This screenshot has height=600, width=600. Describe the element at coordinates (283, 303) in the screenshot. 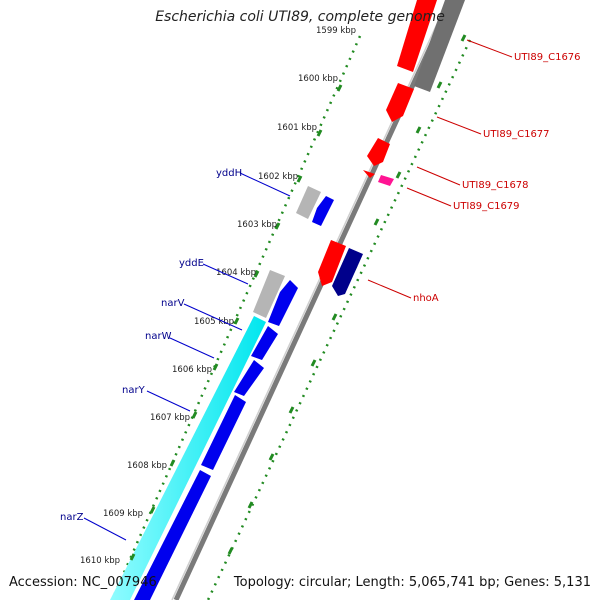

I see `cds-forward-yddE` at that location.